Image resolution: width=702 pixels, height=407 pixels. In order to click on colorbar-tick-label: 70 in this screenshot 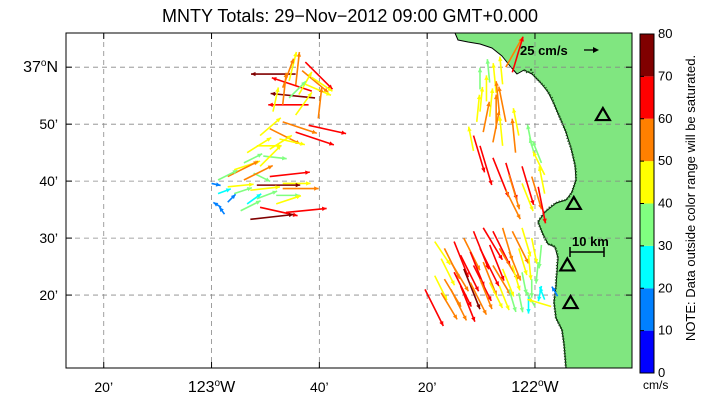, I will do `click(665, 75)`.